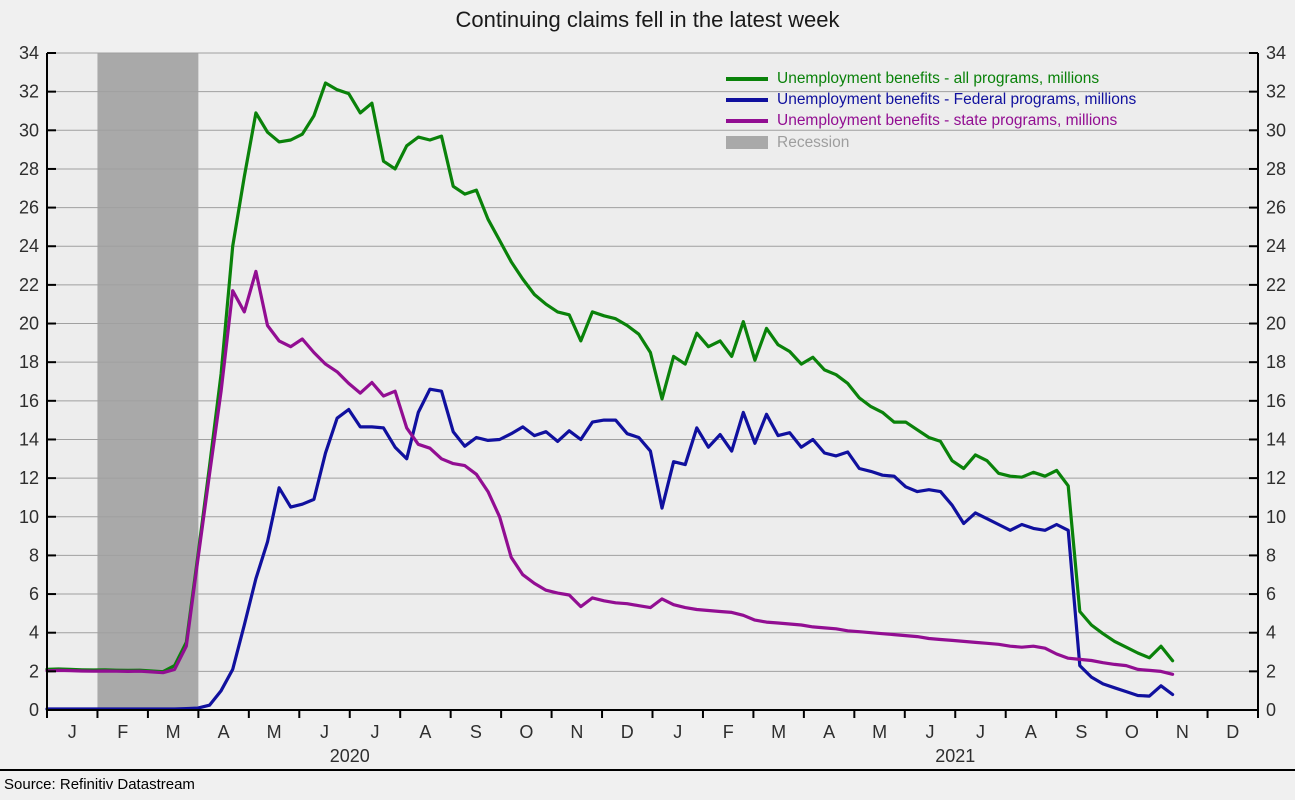 This screenshot has height=800, width=1295. What do you see at coordinates (1276, 478) in the screenshot?
I see `y-tick-label-right: 12` at bounding box center [1276, 478].